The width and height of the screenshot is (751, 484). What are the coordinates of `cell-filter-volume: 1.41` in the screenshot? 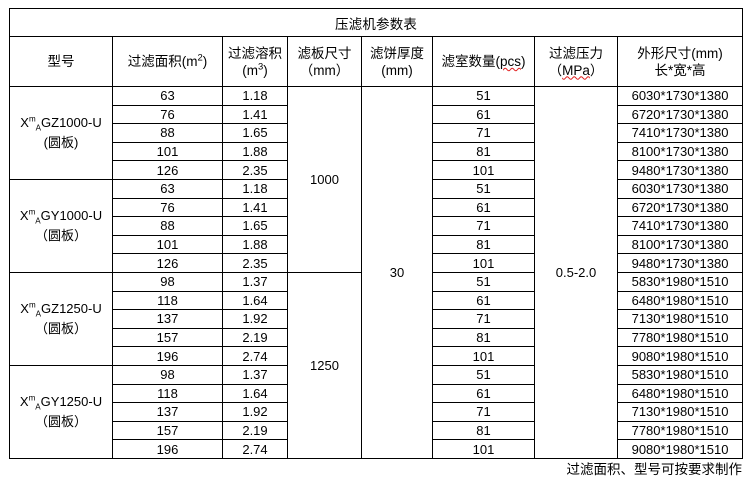 It's located at (255, 207).